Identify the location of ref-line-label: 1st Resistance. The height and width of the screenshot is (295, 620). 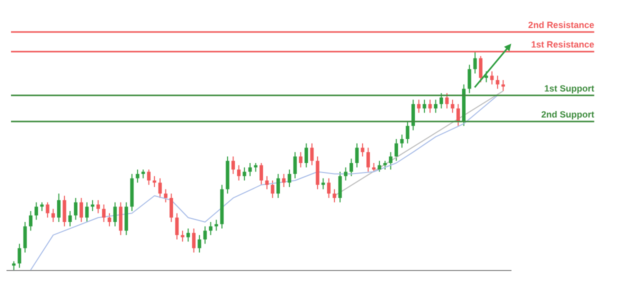
(562, 45).